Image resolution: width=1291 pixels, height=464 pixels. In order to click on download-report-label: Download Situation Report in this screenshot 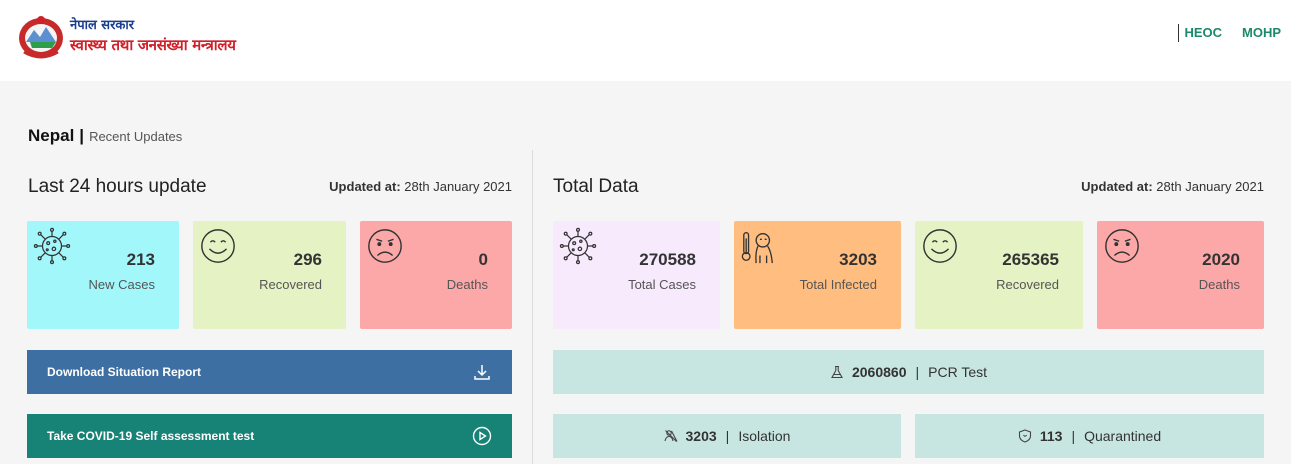, I will do `click(124, 372)`.